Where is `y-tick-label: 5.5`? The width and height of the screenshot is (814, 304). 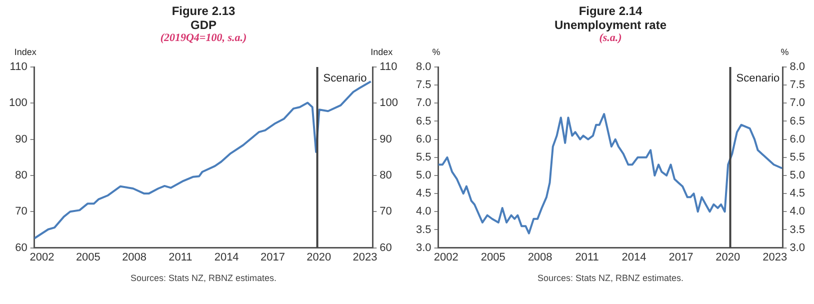 y-tick-label: 5.5 is located at coordinates (424, 157).